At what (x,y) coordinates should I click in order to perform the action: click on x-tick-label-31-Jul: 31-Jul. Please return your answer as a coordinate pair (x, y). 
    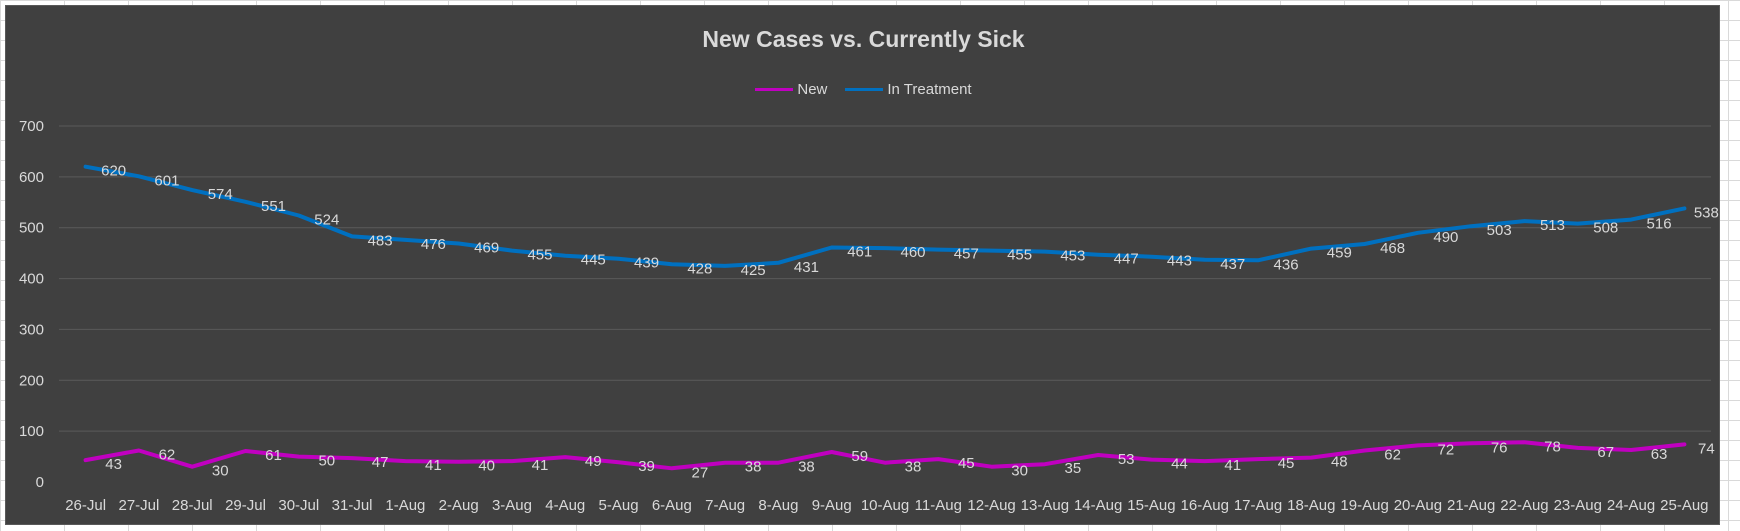
    Looking at the image, I should click on (352, 505).